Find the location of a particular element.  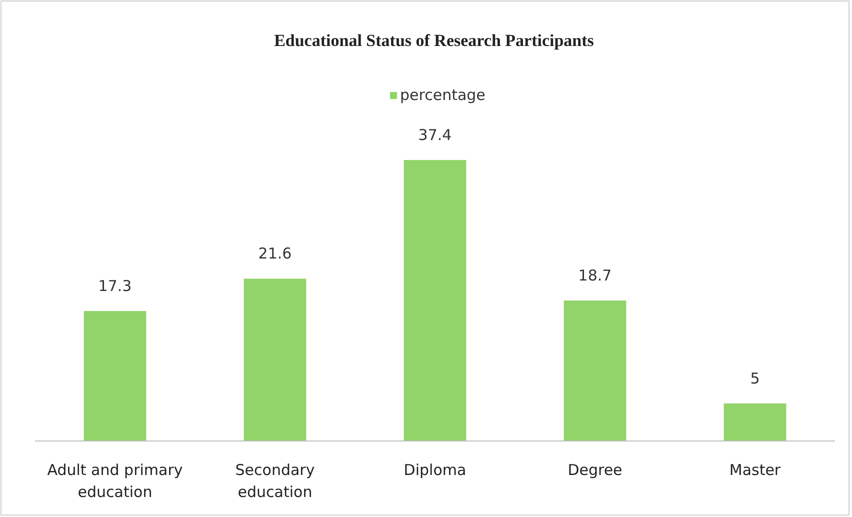

data-label: 5 is located at coordinates (755, 378).